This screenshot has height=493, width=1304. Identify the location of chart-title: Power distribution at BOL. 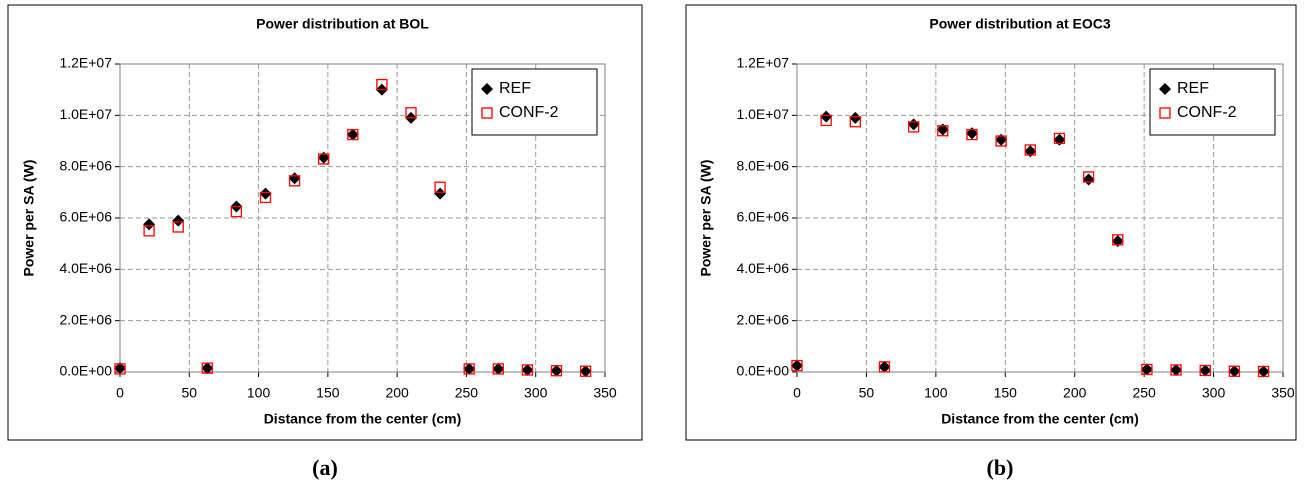
(342, 24).